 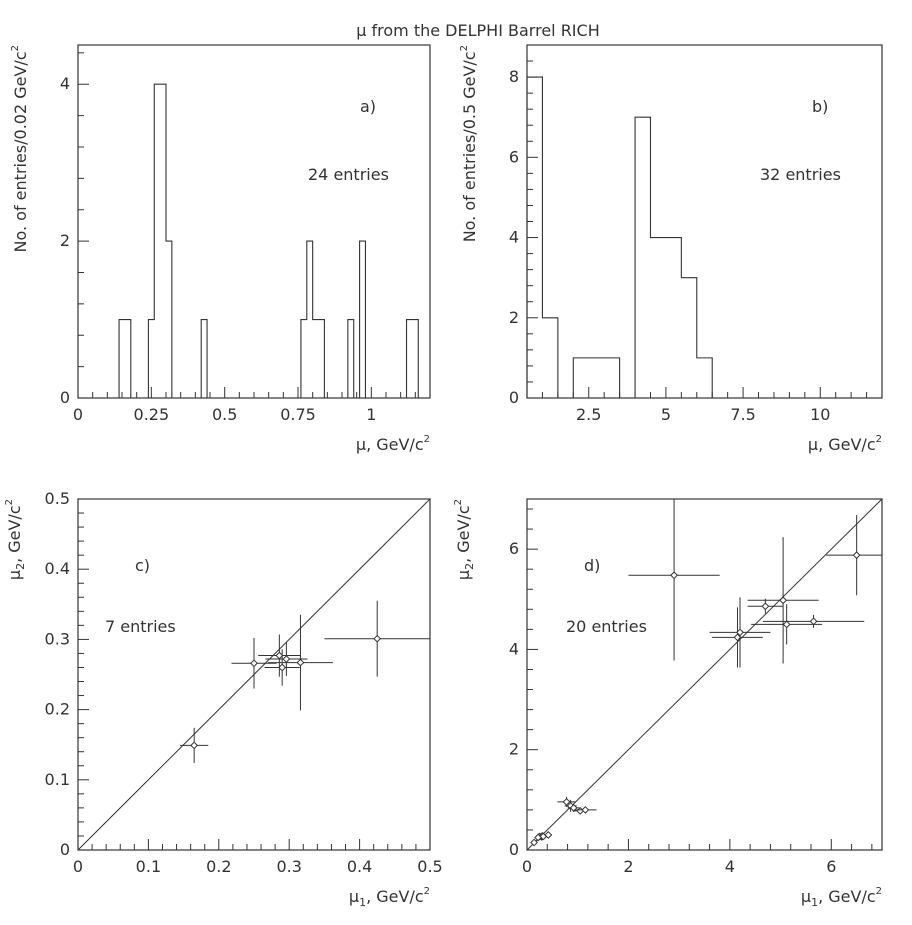 What do you see at coordinates (730, 866) in the screenshot?
I see `x-tick-label: 4` at bounding box center [730, 866].